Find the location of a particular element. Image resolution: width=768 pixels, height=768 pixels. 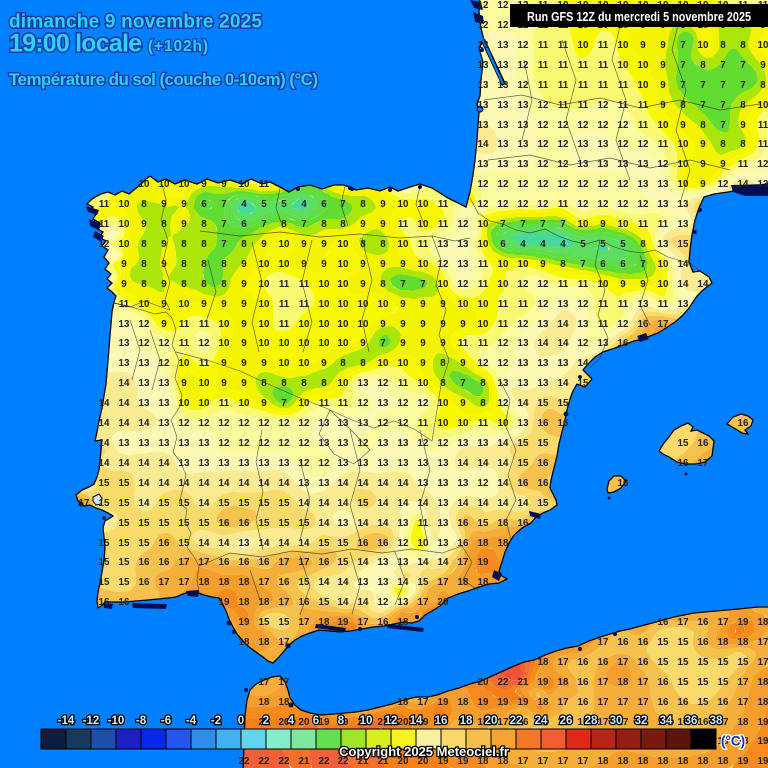

svg-text: -14 is located at coordinates (66, 721).